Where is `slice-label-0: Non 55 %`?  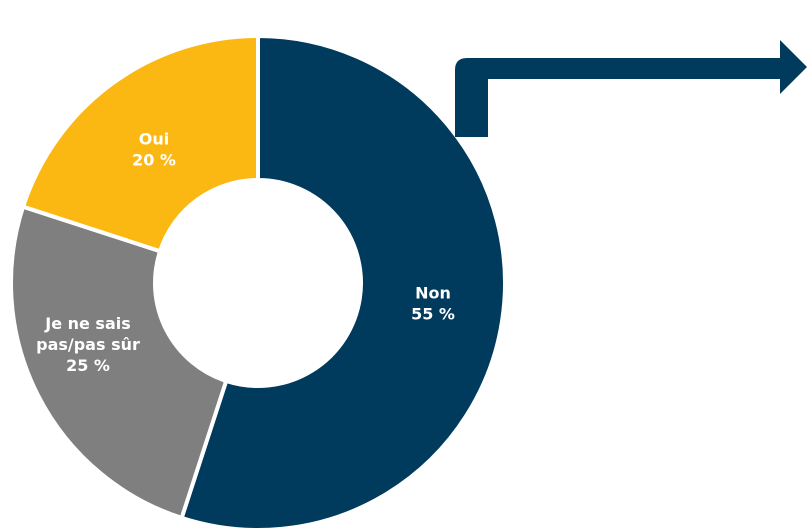
slice-label-0: Non 55 % is located at coordinates (433, 304).